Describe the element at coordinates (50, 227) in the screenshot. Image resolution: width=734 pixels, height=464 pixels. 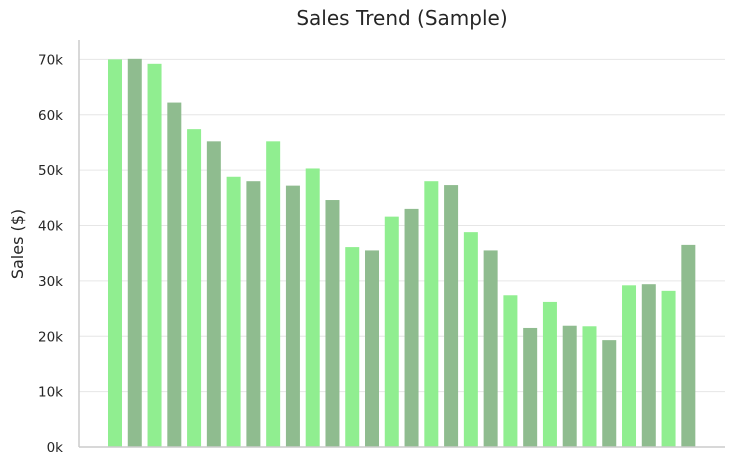
I see `y-tick-label: 40k` at that location.